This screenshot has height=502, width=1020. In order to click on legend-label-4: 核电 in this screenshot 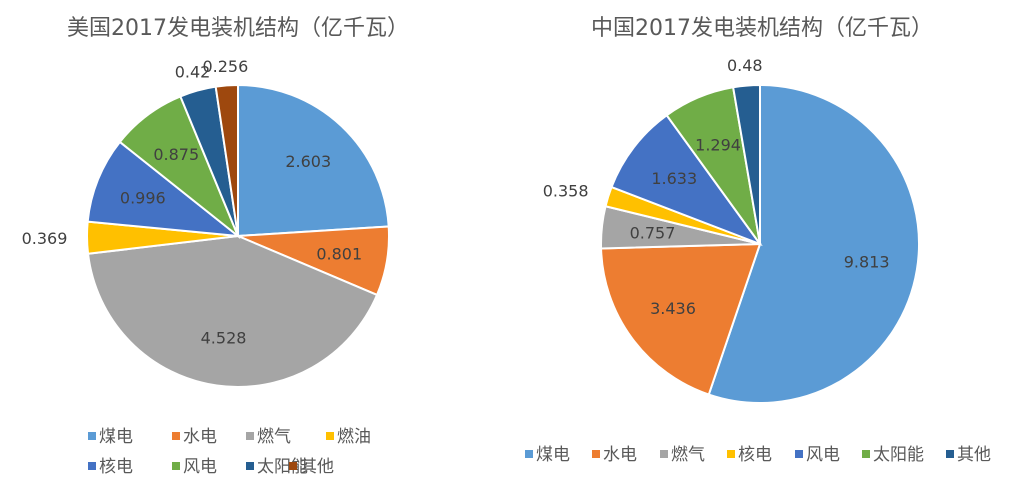, I will do `click(116, 467)`.